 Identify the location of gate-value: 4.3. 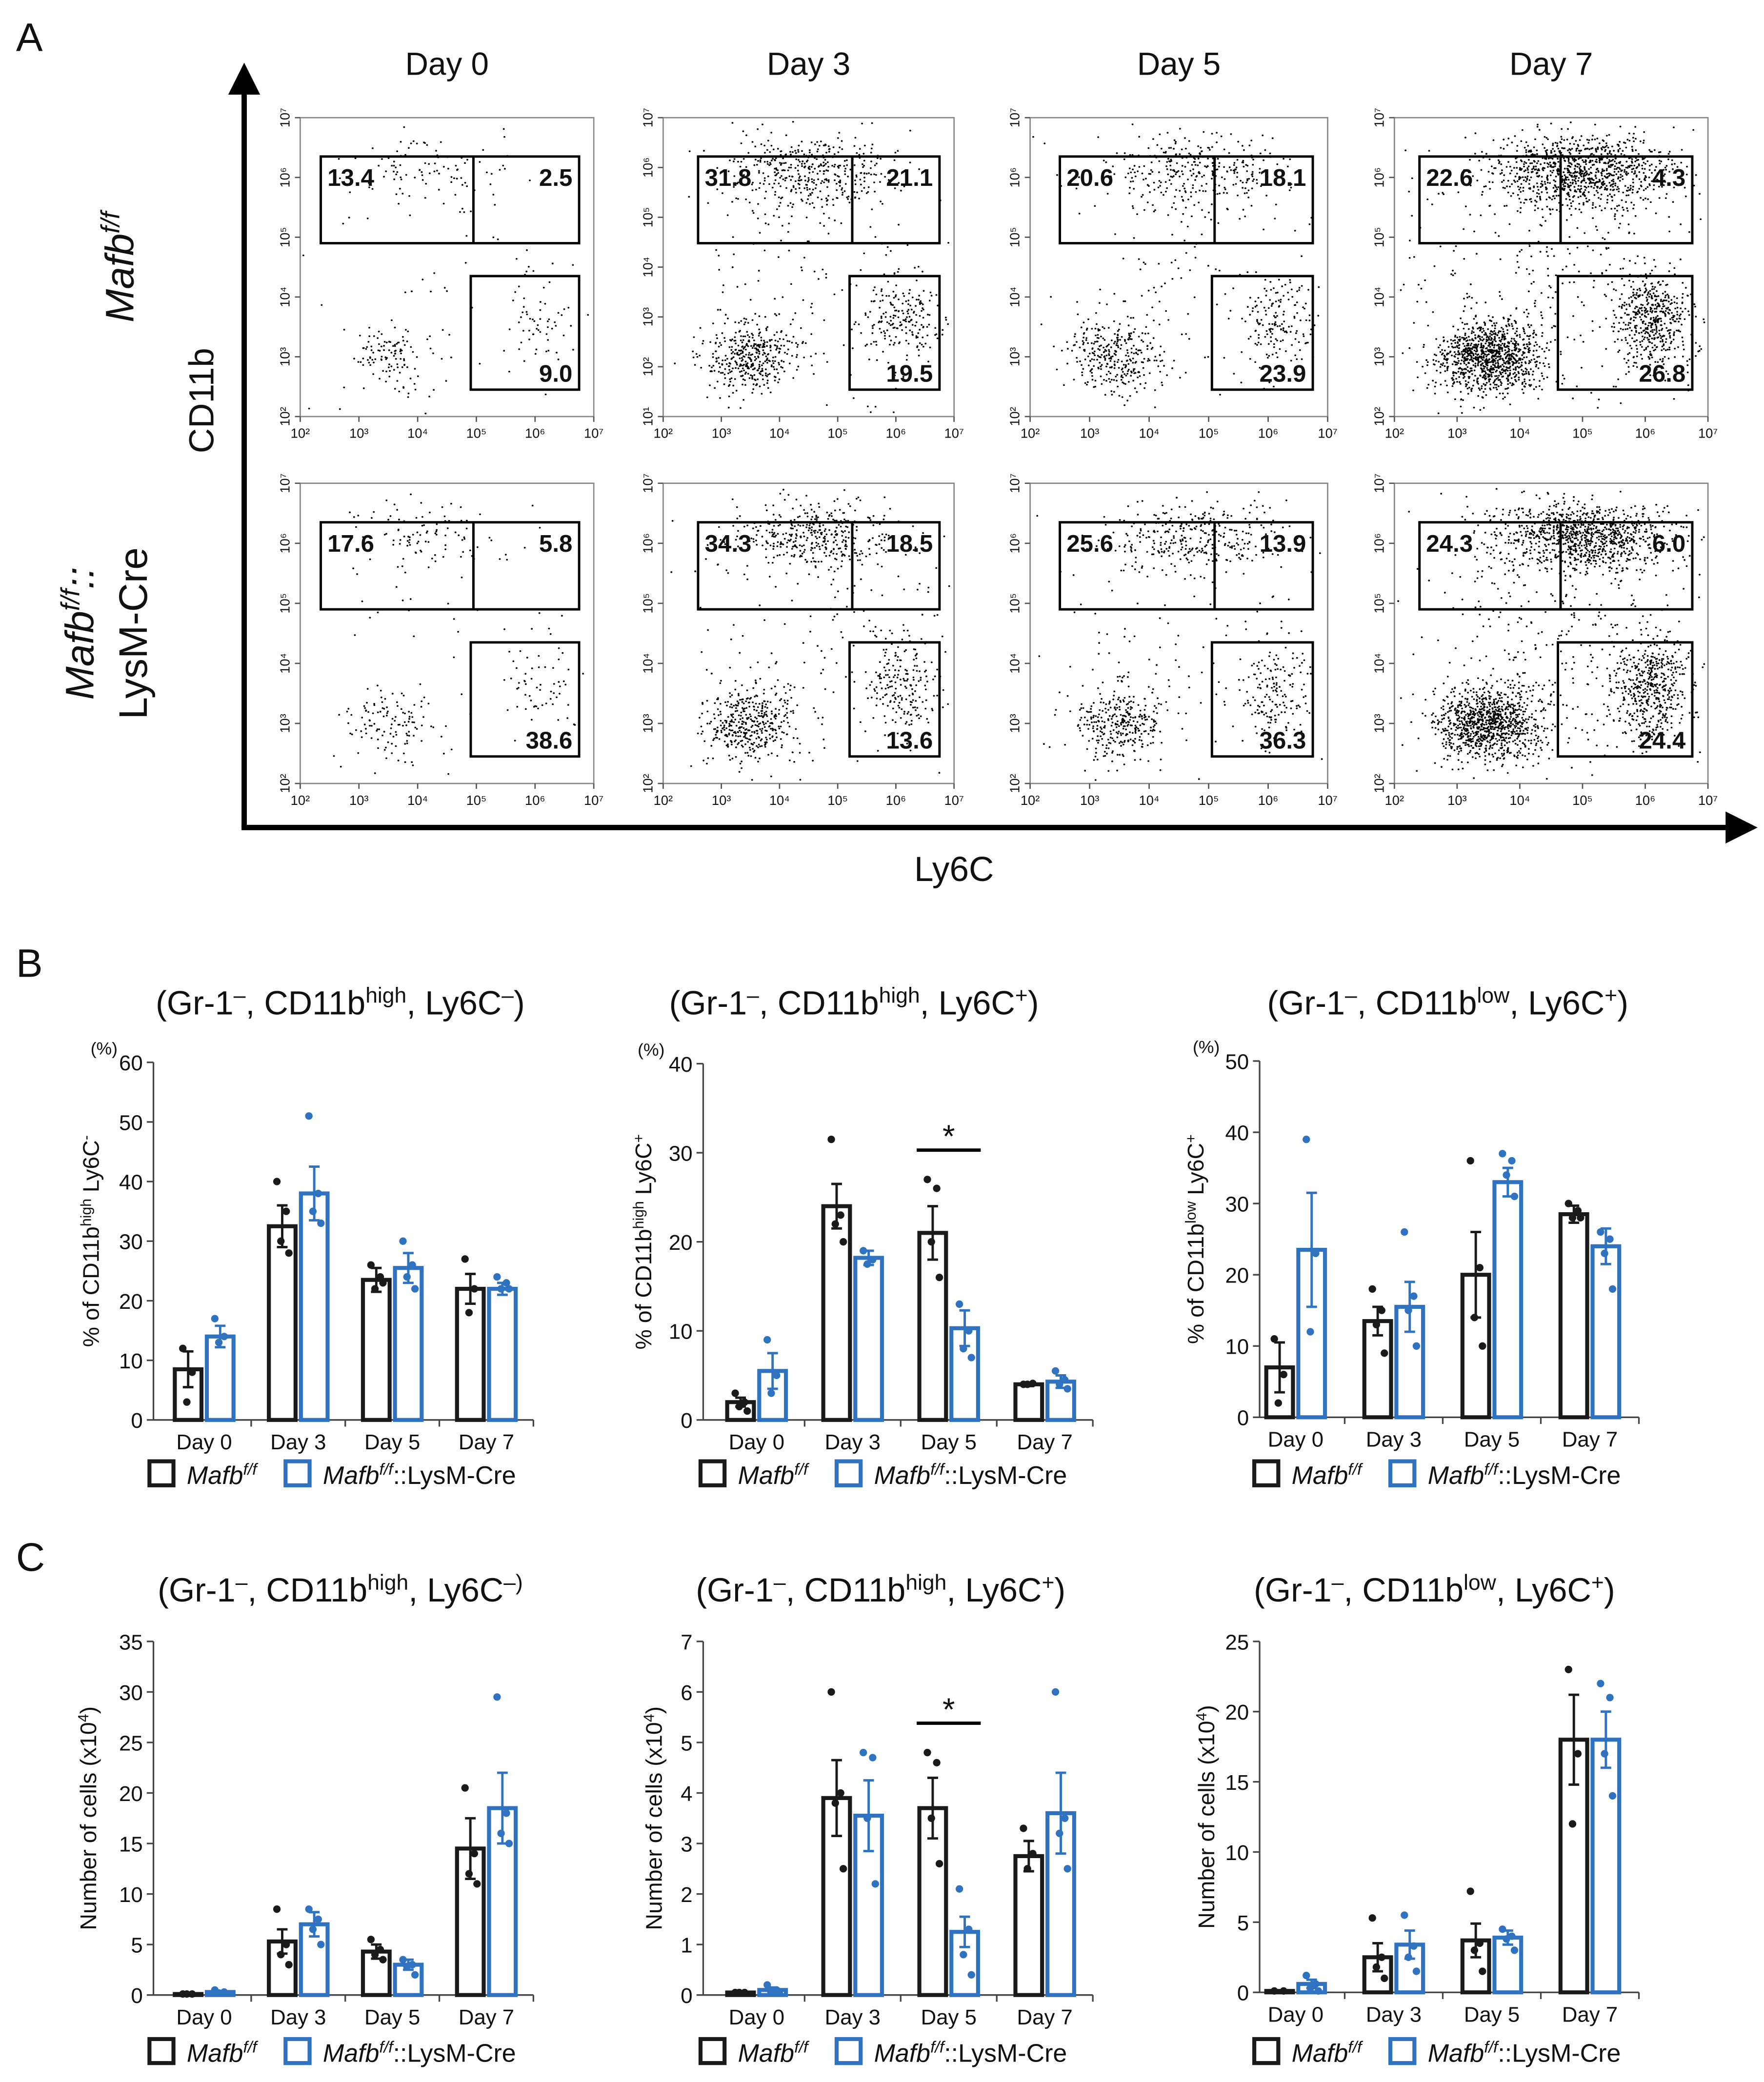
(1669, 178).